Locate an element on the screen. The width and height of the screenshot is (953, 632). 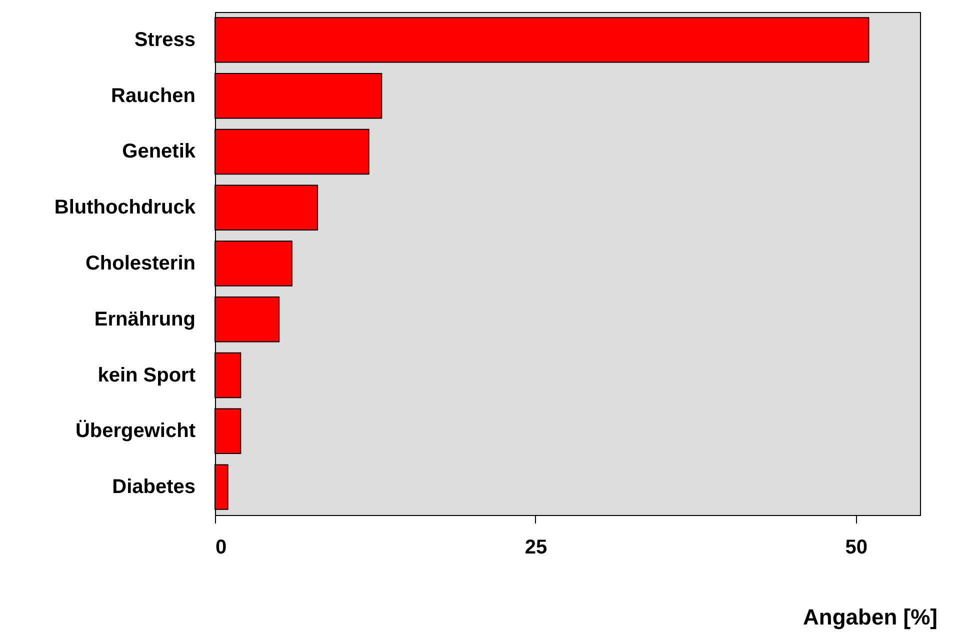
y-tick-label: Stress is located at coordinates (165, 39).